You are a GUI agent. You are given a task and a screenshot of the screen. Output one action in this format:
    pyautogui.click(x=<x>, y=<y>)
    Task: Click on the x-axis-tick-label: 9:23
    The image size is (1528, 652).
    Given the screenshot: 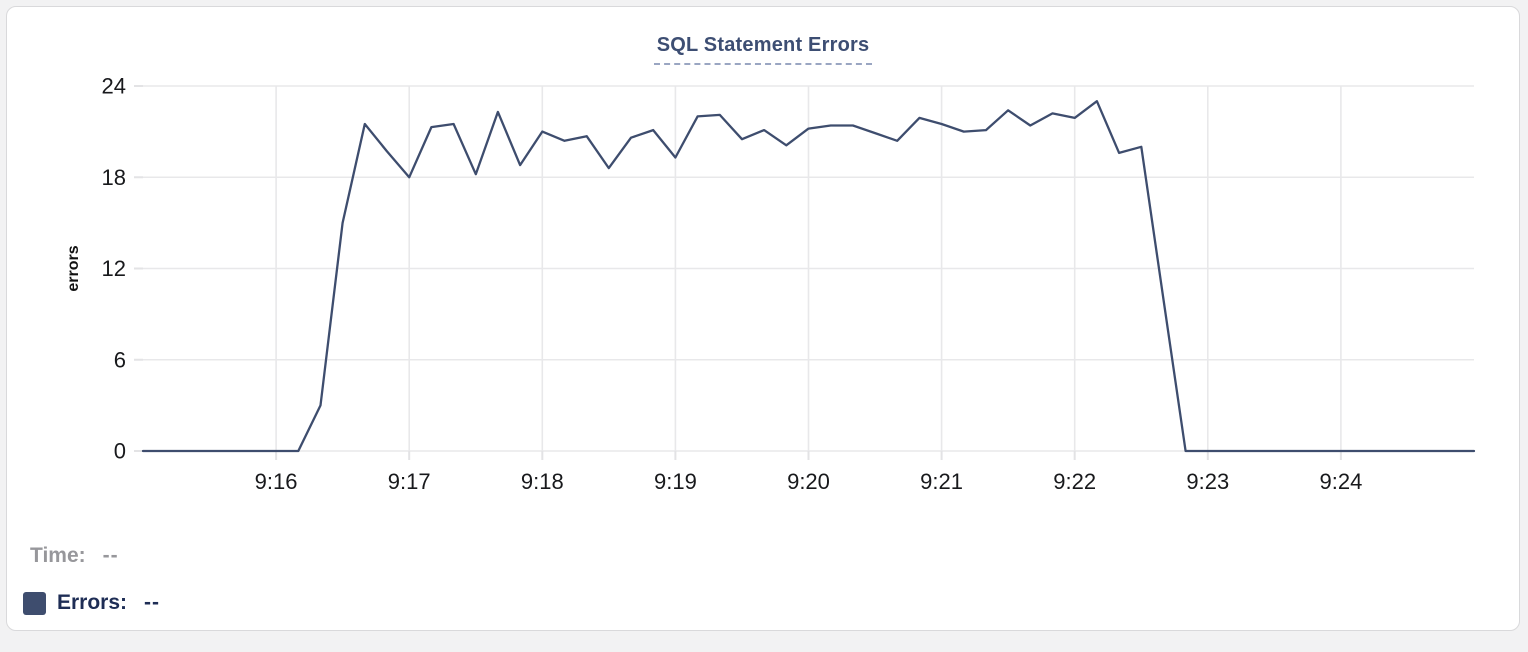 What is the action you would take?
    pyautogui.click(x=1207, y=481)
    